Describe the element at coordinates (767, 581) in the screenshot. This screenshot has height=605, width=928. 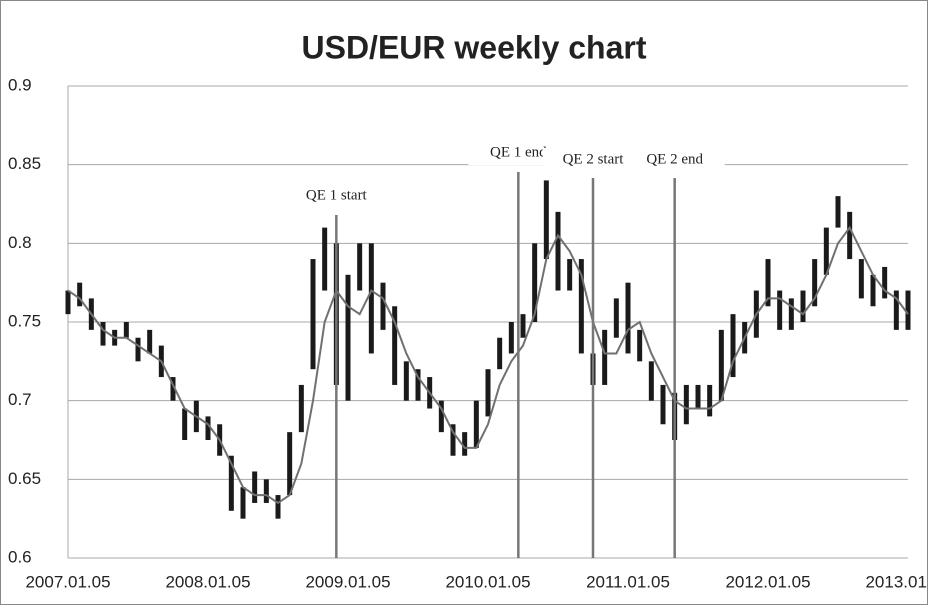
I see `x-tick-label: 2012.01.05` at that location.